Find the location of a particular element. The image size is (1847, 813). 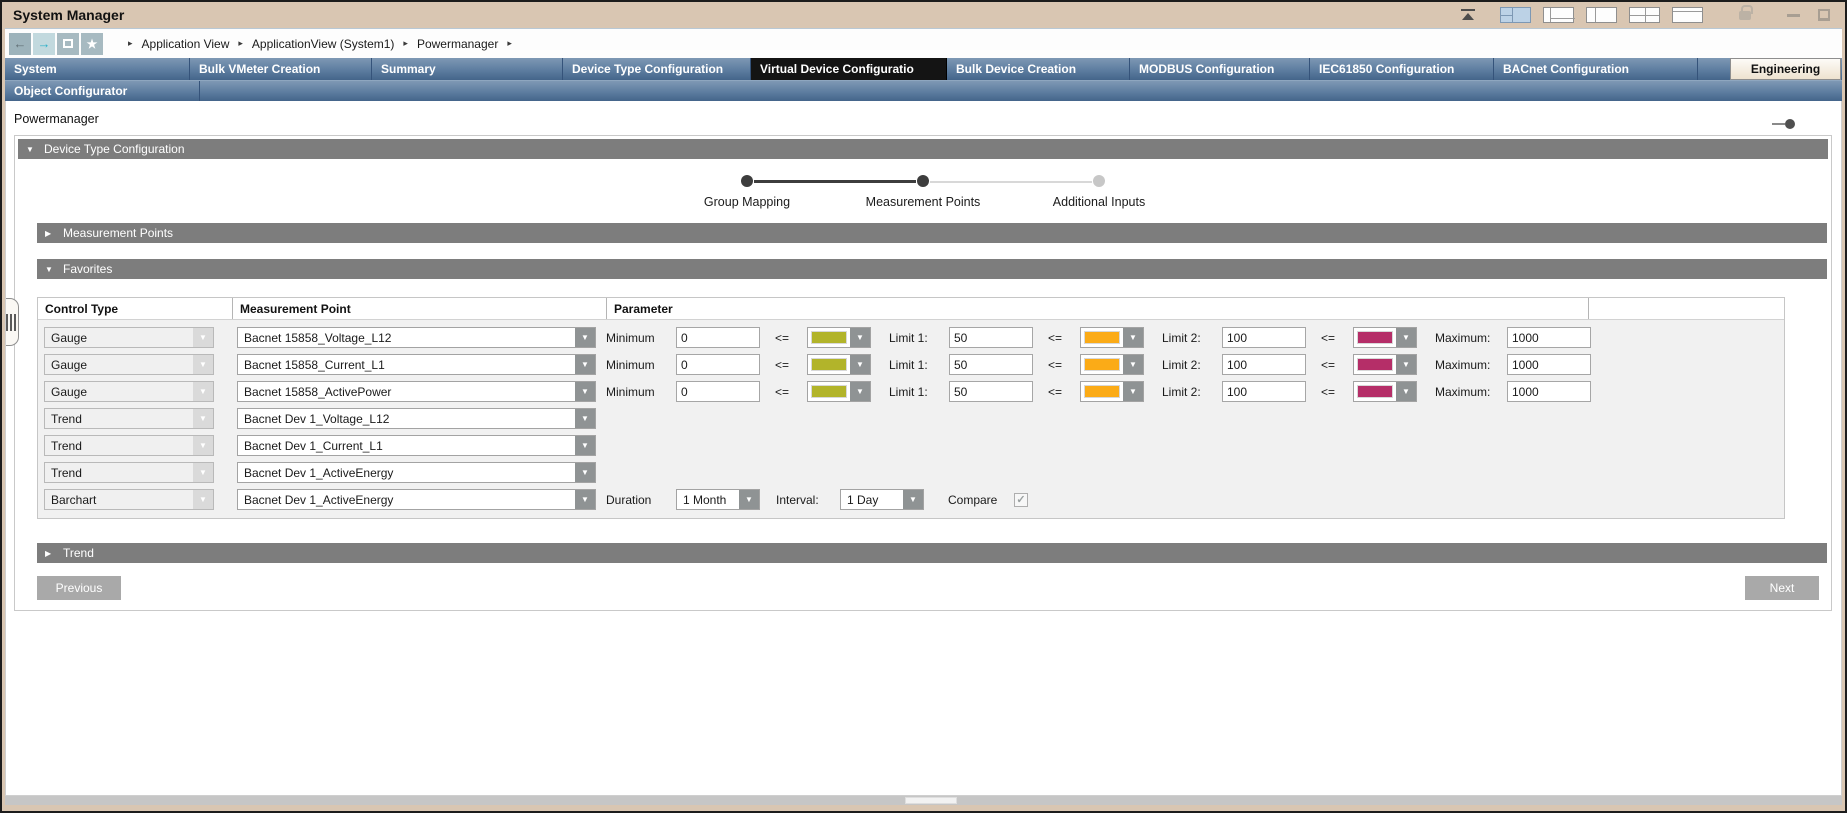

layout-left-panel-icon is located at coordinates (1601, 15).